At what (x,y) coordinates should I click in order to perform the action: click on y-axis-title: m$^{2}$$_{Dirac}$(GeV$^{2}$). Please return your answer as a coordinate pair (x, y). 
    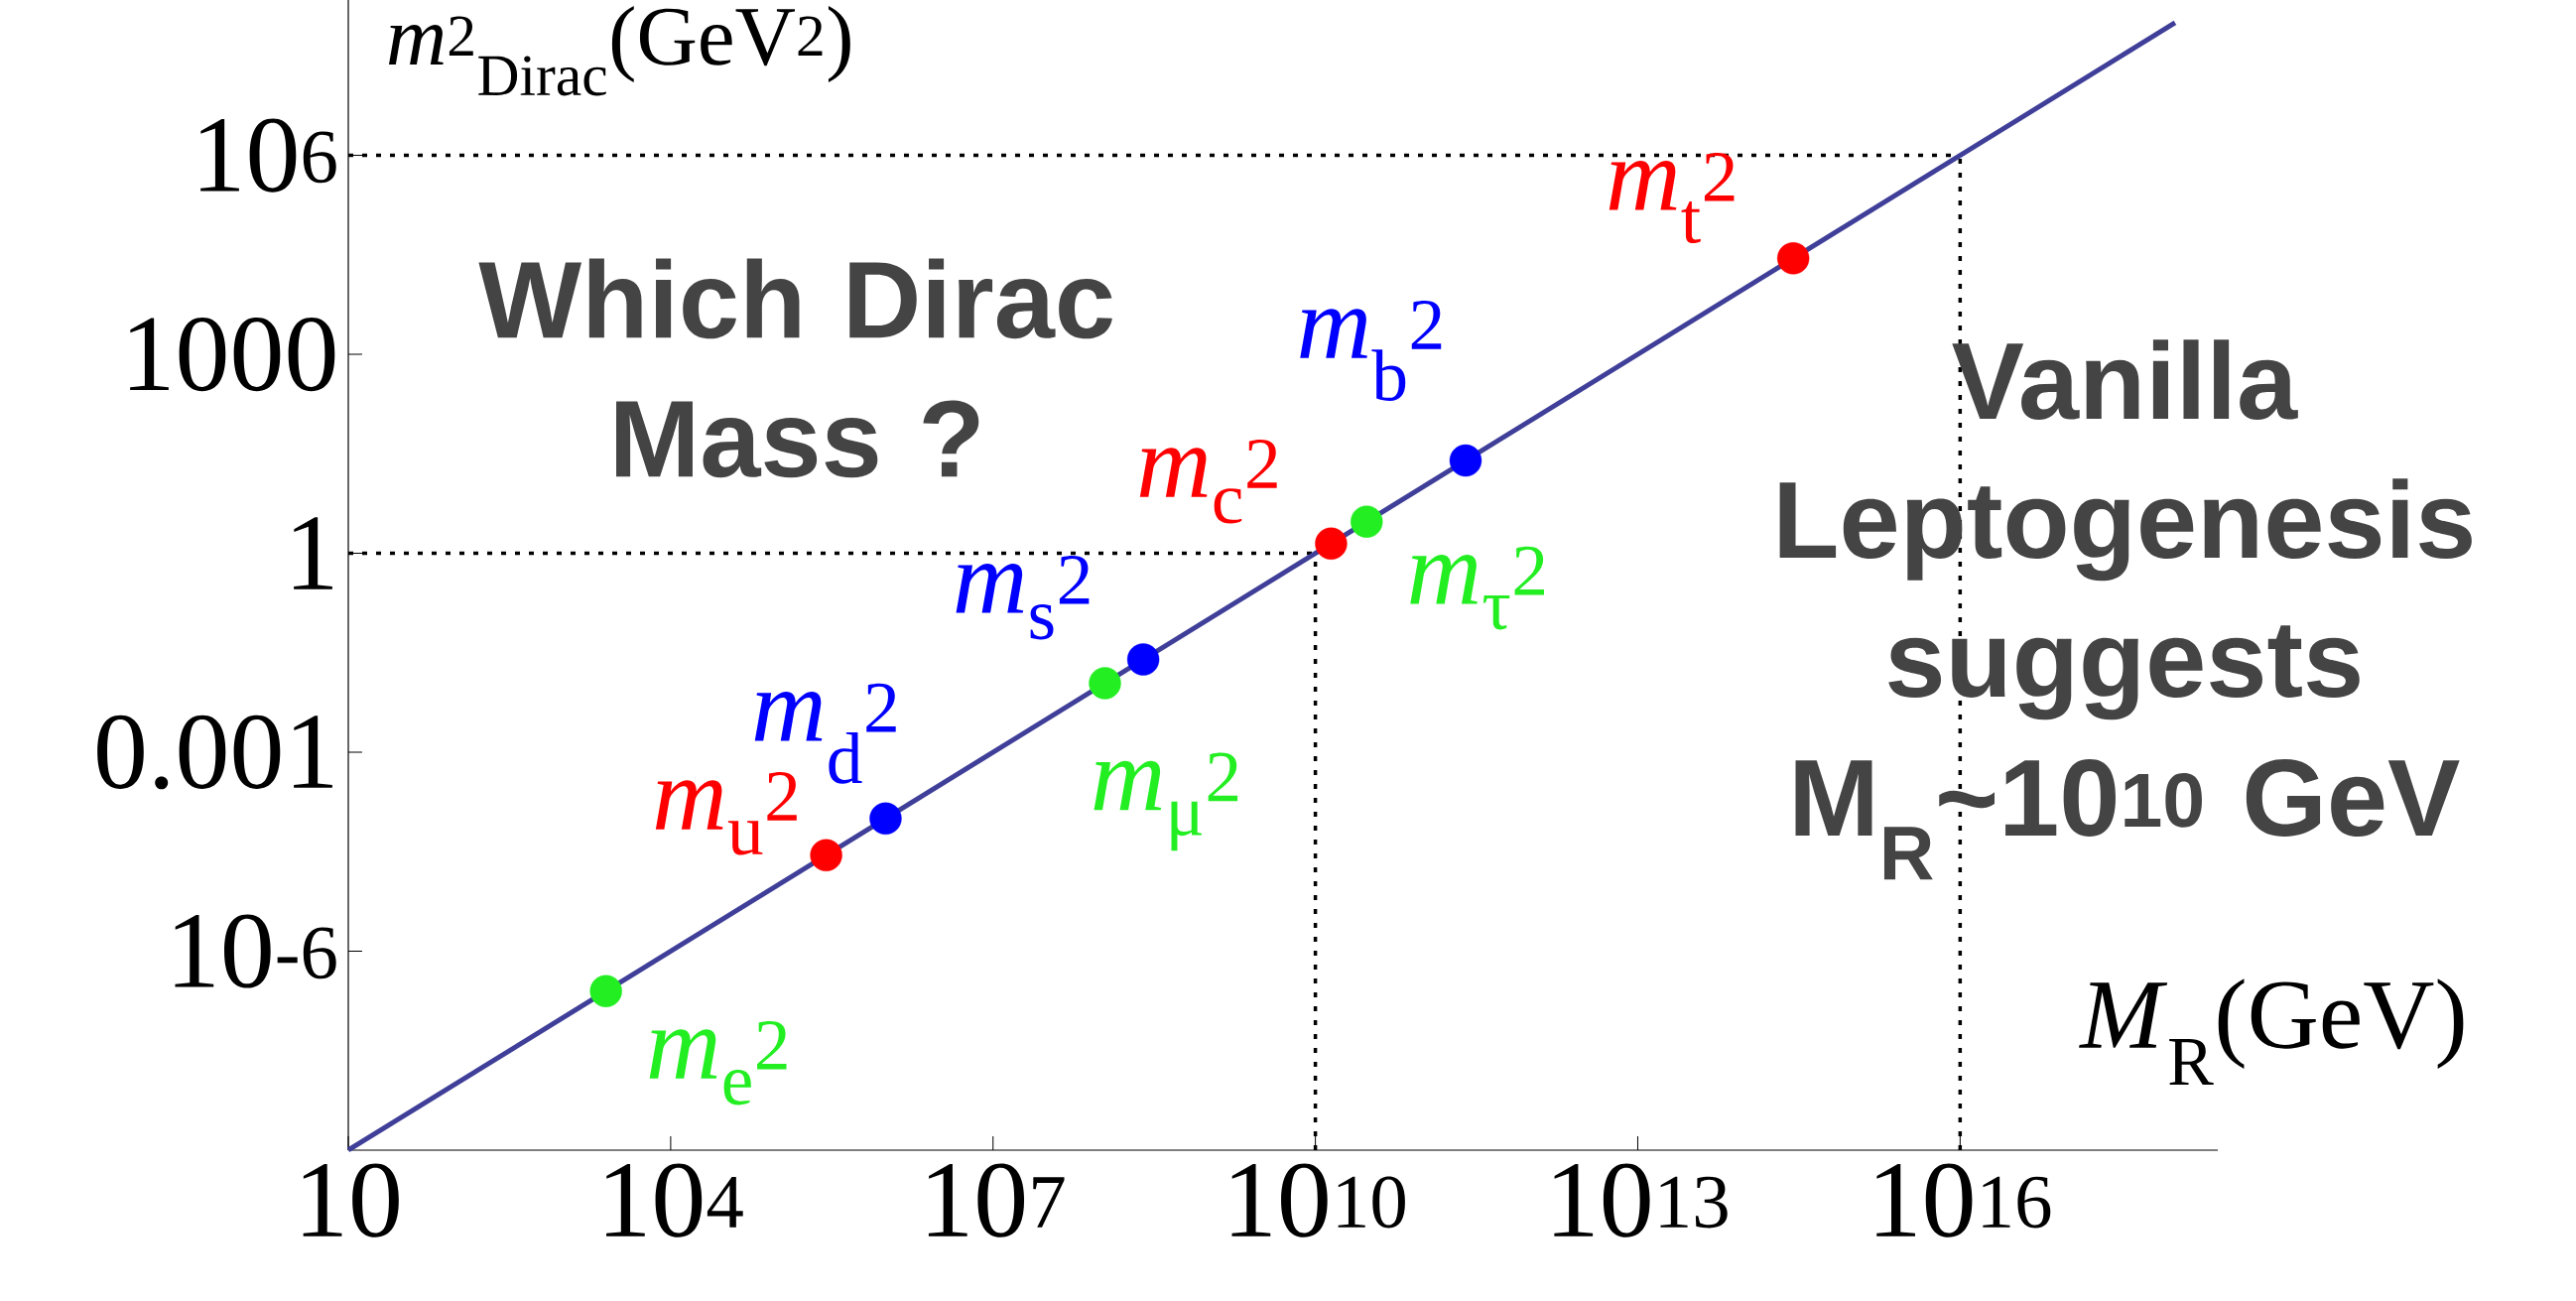
    Looking at the image, I should click on (619, 50).